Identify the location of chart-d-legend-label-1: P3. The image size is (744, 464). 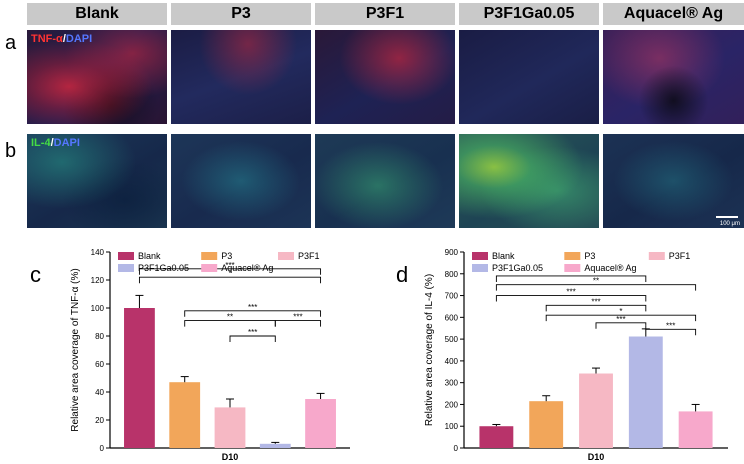
(589, 256).